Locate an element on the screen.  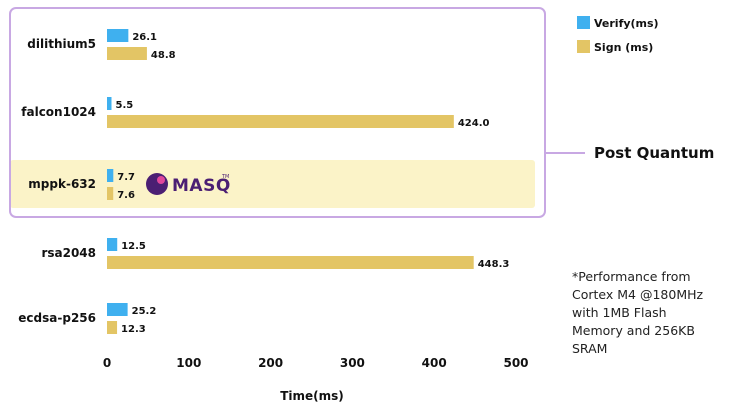
x-tick-label-300: 300 is located at coordinates (352, 363).